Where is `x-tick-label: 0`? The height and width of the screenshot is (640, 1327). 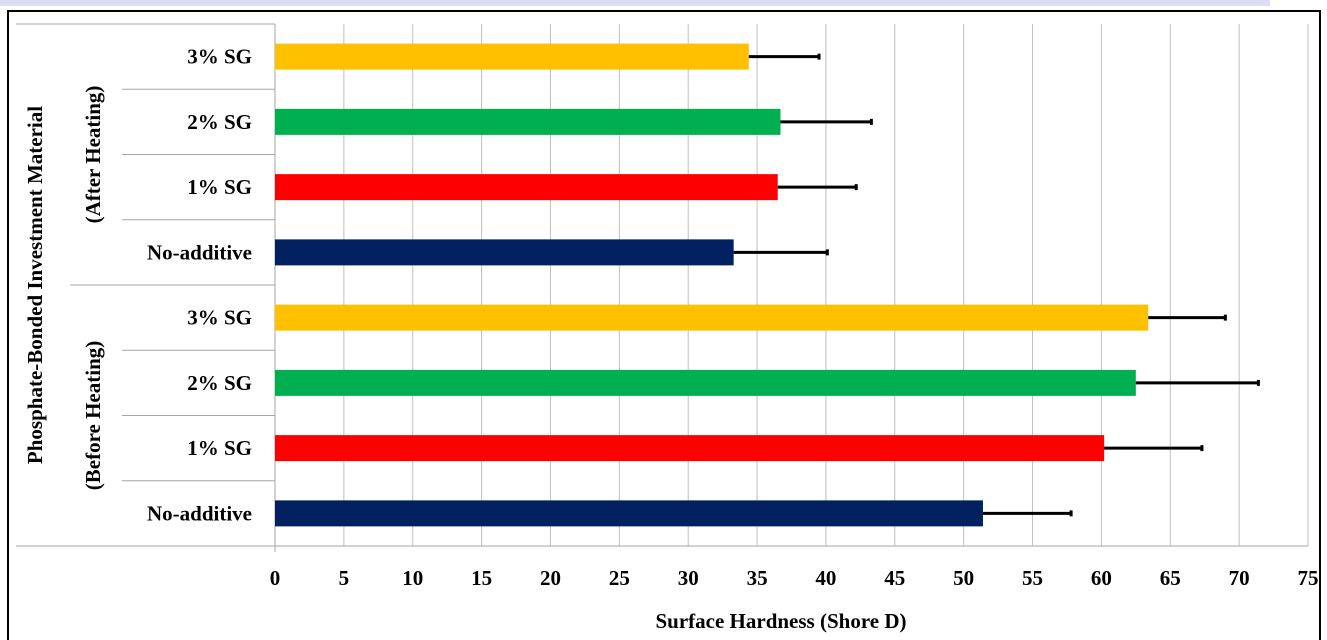
x-tick-label: 0 is located at coordinates (275, 578).